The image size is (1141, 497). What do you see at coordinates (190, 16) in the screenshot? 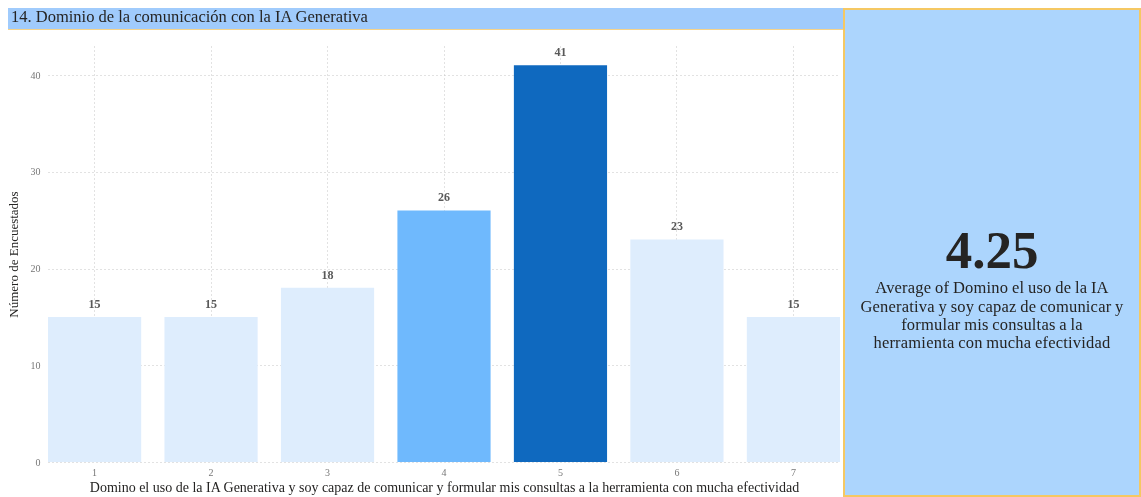
I see `chart-title: 14. Dominio de la comunicación con la IA Generativa` at bounding box center [190, 16].